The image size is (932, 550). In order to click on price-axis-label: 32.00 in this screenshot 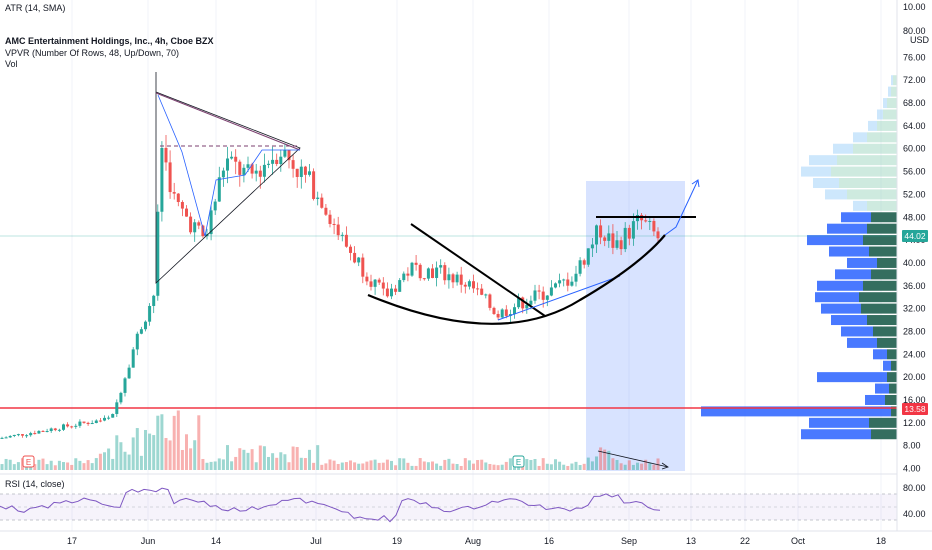, I will do `click(914, 309)`.